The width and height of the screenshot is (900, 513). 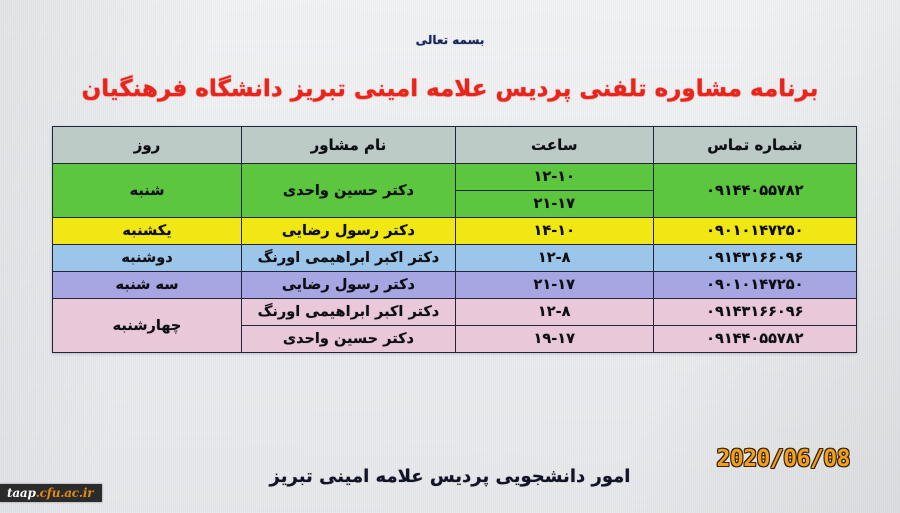 I want to click on cell-day: دوشنبه, so click(x=147, y=258).